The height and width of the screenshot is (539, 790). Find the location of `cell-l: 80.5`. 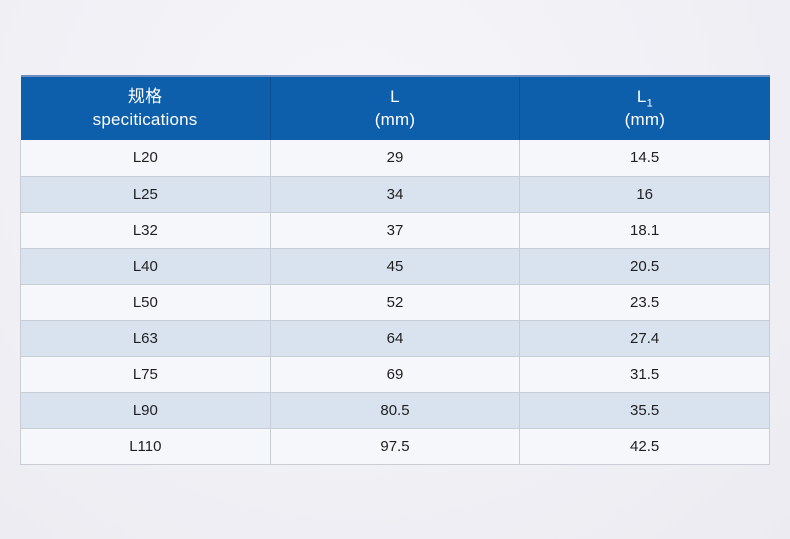

cell-l: 80.5 is located at coordinates (395, 410).